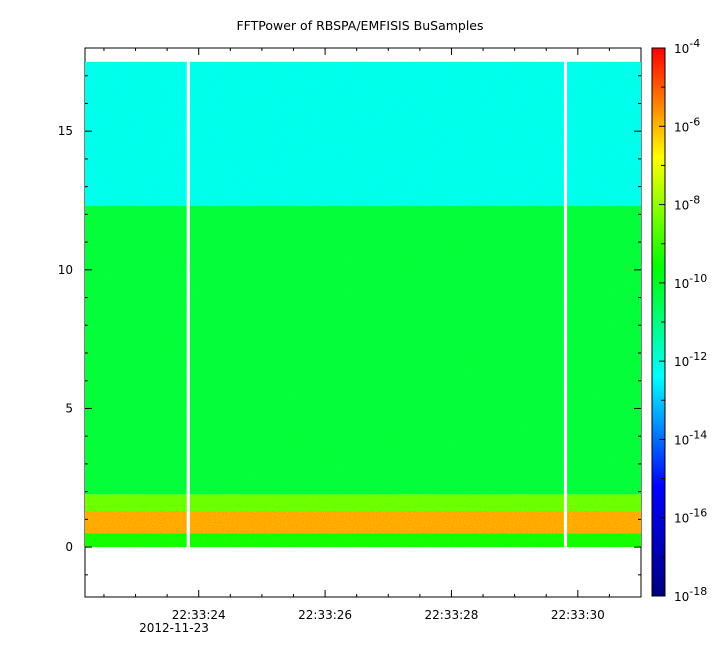  I want to click on x-date-label: 2012-11-23, so click(174, 628).